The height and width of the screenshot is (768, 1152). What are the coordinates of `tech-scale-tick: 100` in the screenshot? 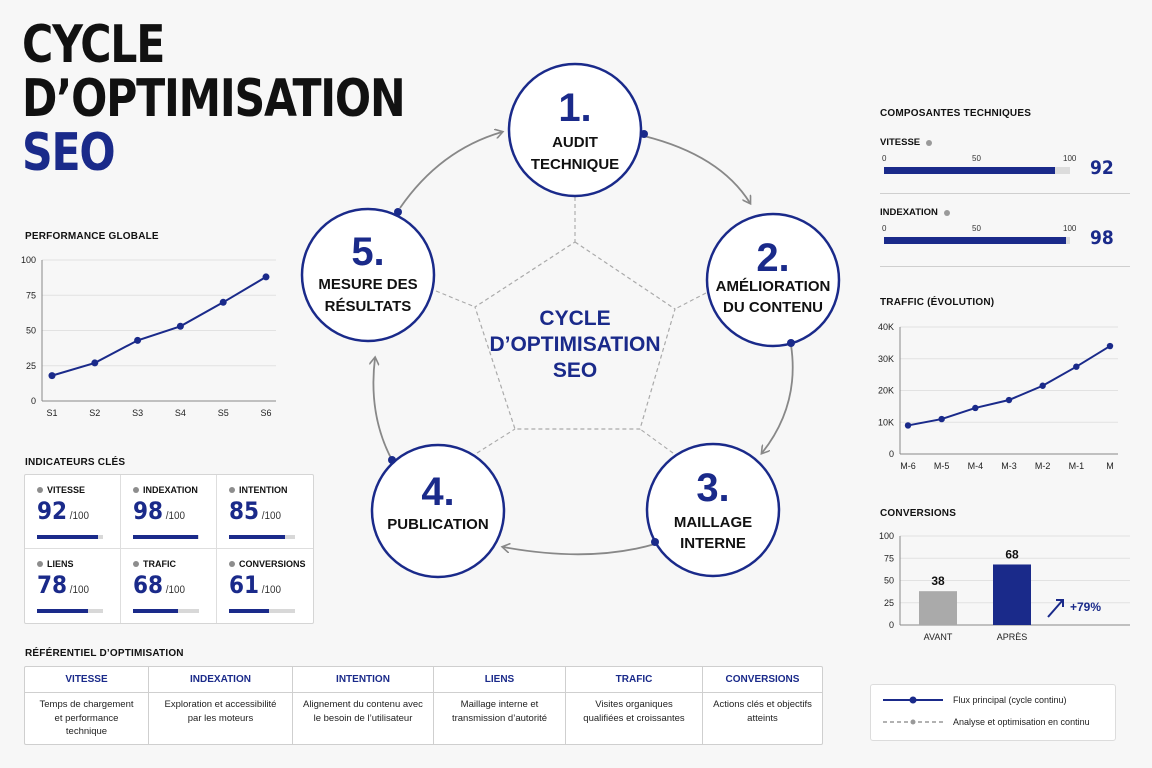 It's located at (1070, 158).